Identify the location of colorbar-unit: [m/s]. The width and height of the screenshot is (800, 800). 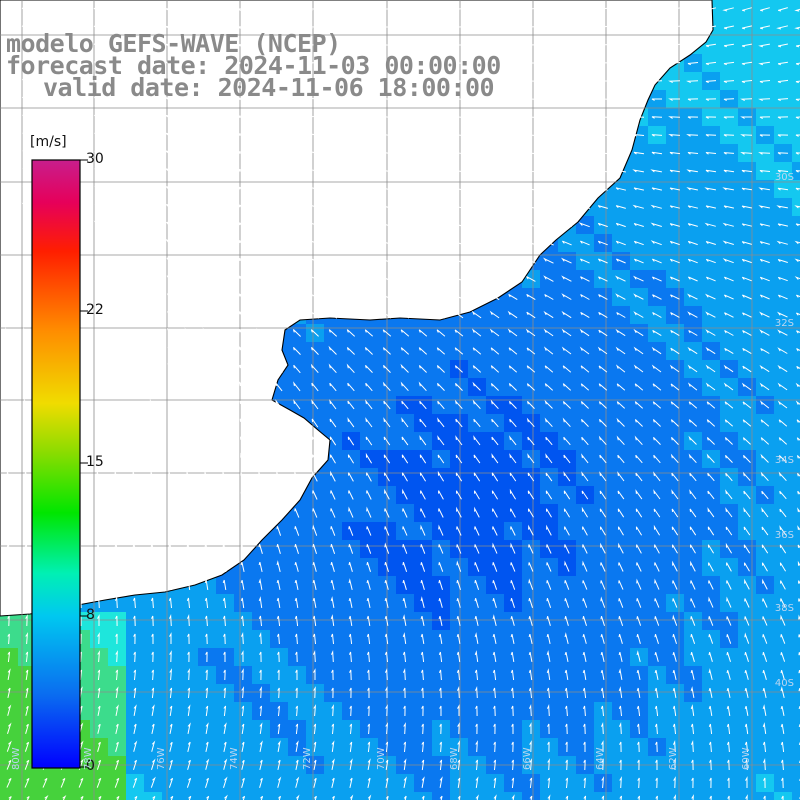
(48, 142).